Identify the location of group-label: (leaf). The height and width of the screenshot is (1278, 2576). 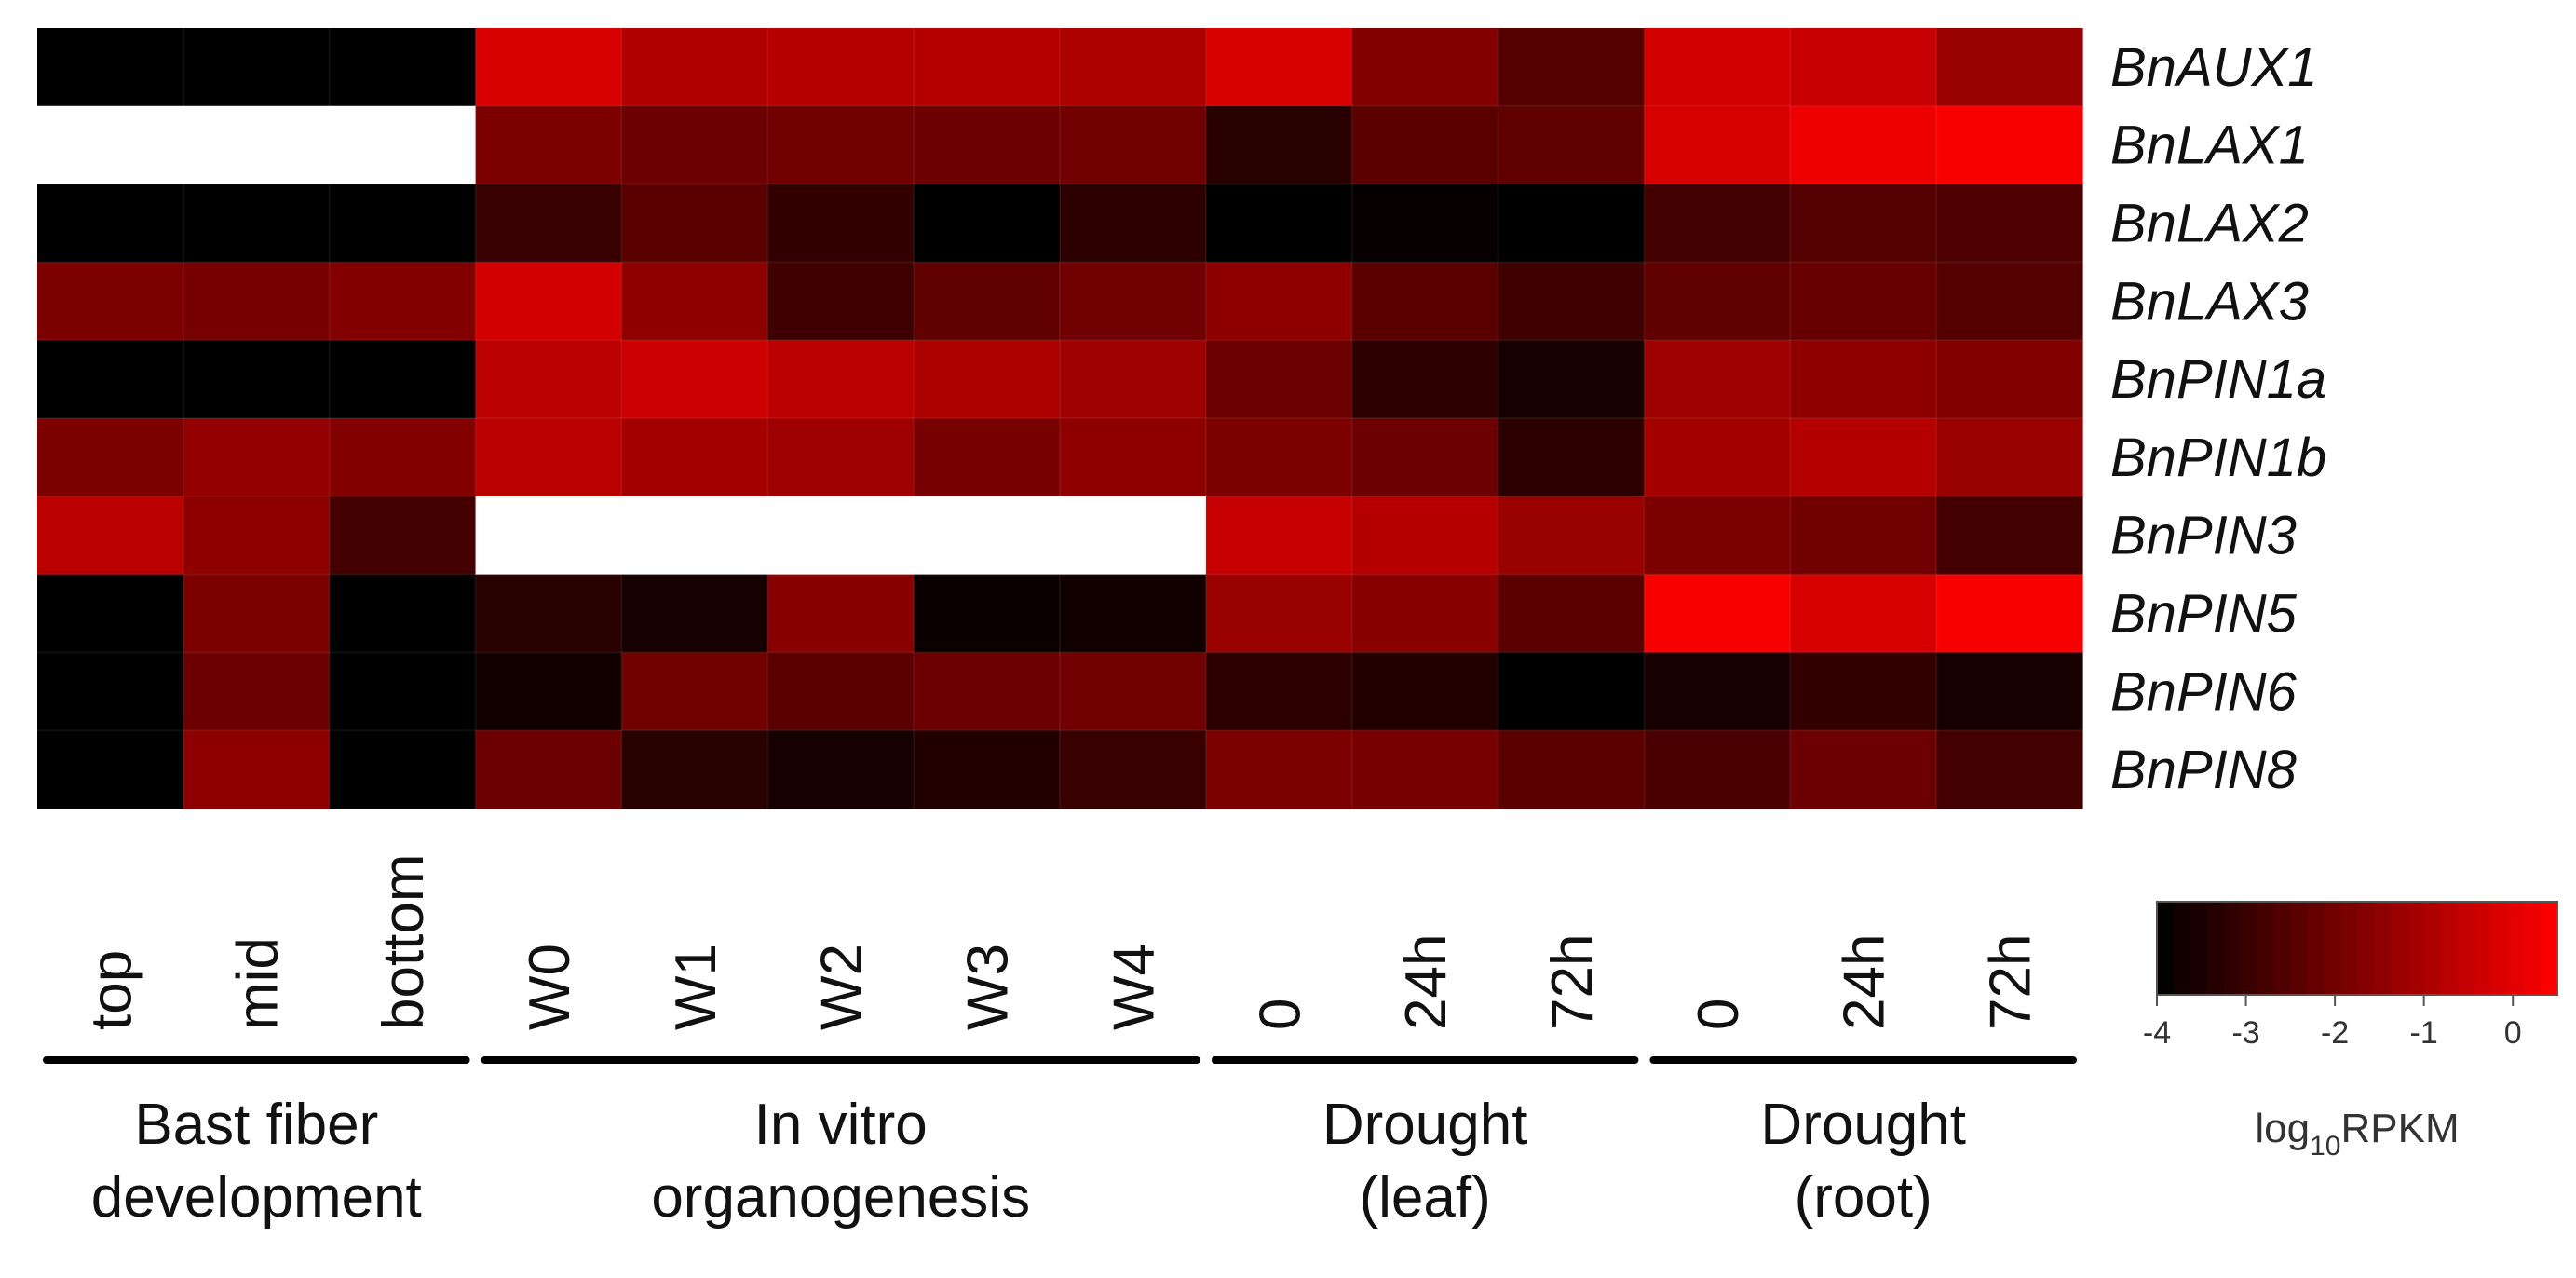
(1425, 1197).